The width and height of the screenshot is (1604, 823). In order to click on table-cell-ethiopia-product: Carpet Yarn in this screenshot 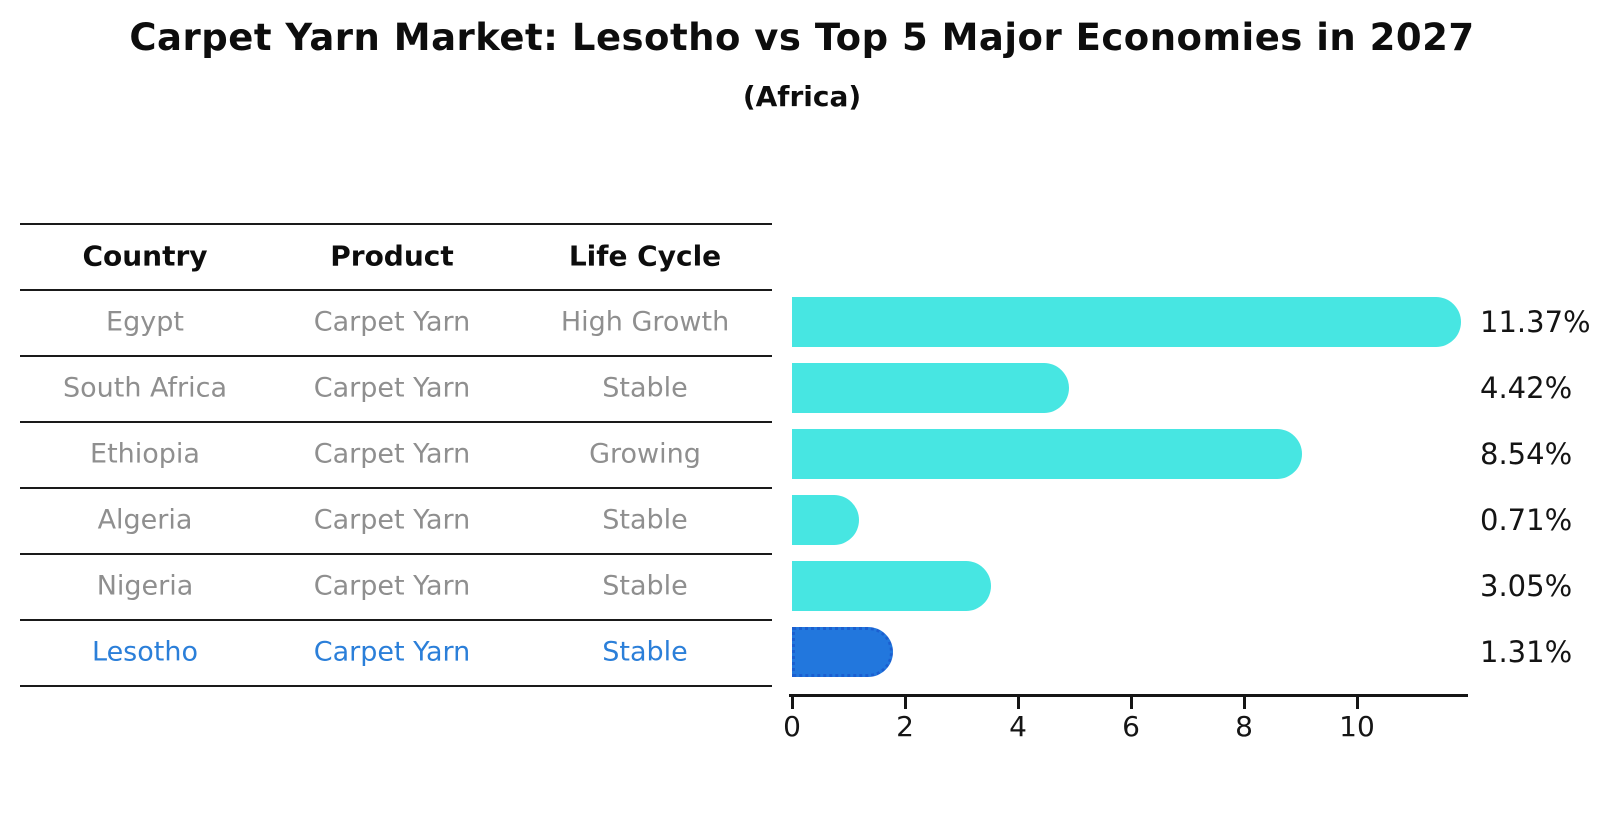, I will do `click(392, 454)`.